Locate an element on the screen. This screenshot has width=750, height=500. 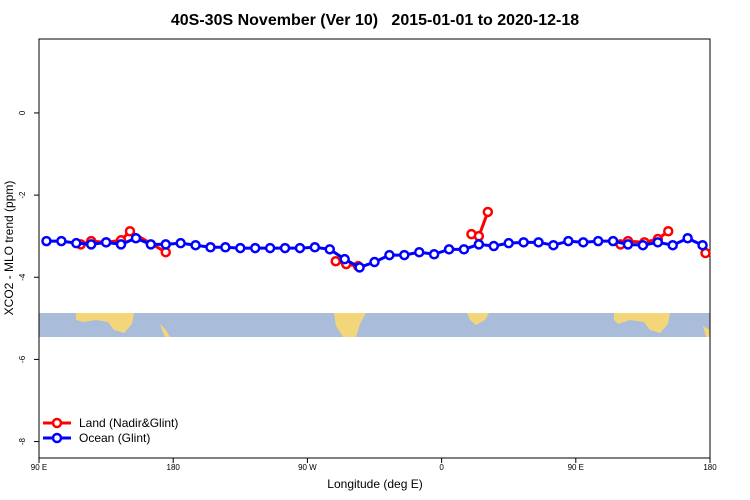
map-strip is located at coordinates (374, 325).